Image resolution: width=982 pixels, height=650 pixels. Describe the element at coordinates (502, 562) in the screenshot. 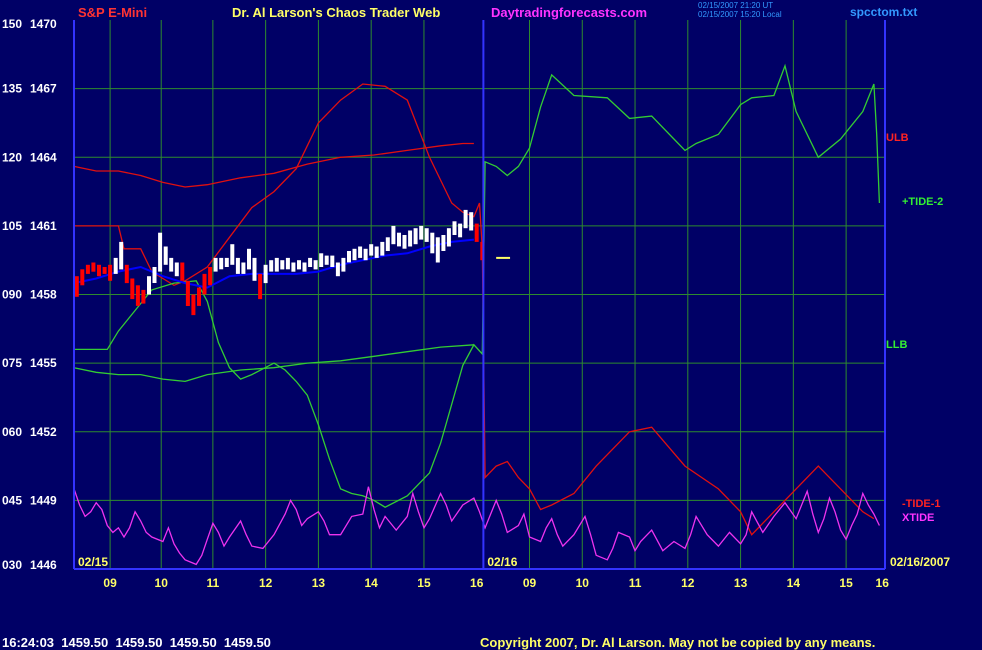

I see `date-label-mid: 02/16` at that location.